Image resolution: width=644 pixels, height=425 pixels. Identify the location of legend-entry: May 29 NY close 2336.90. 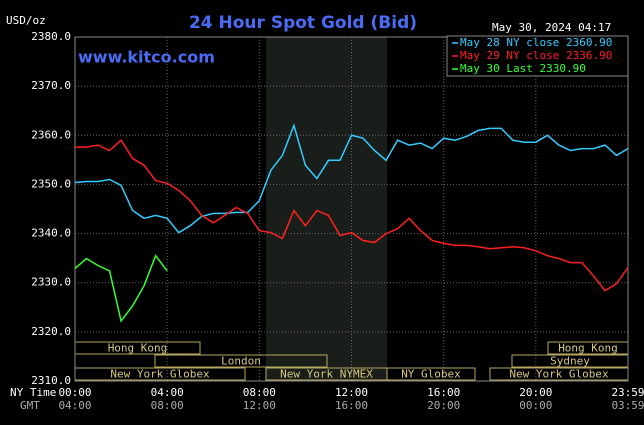
(536, 55).